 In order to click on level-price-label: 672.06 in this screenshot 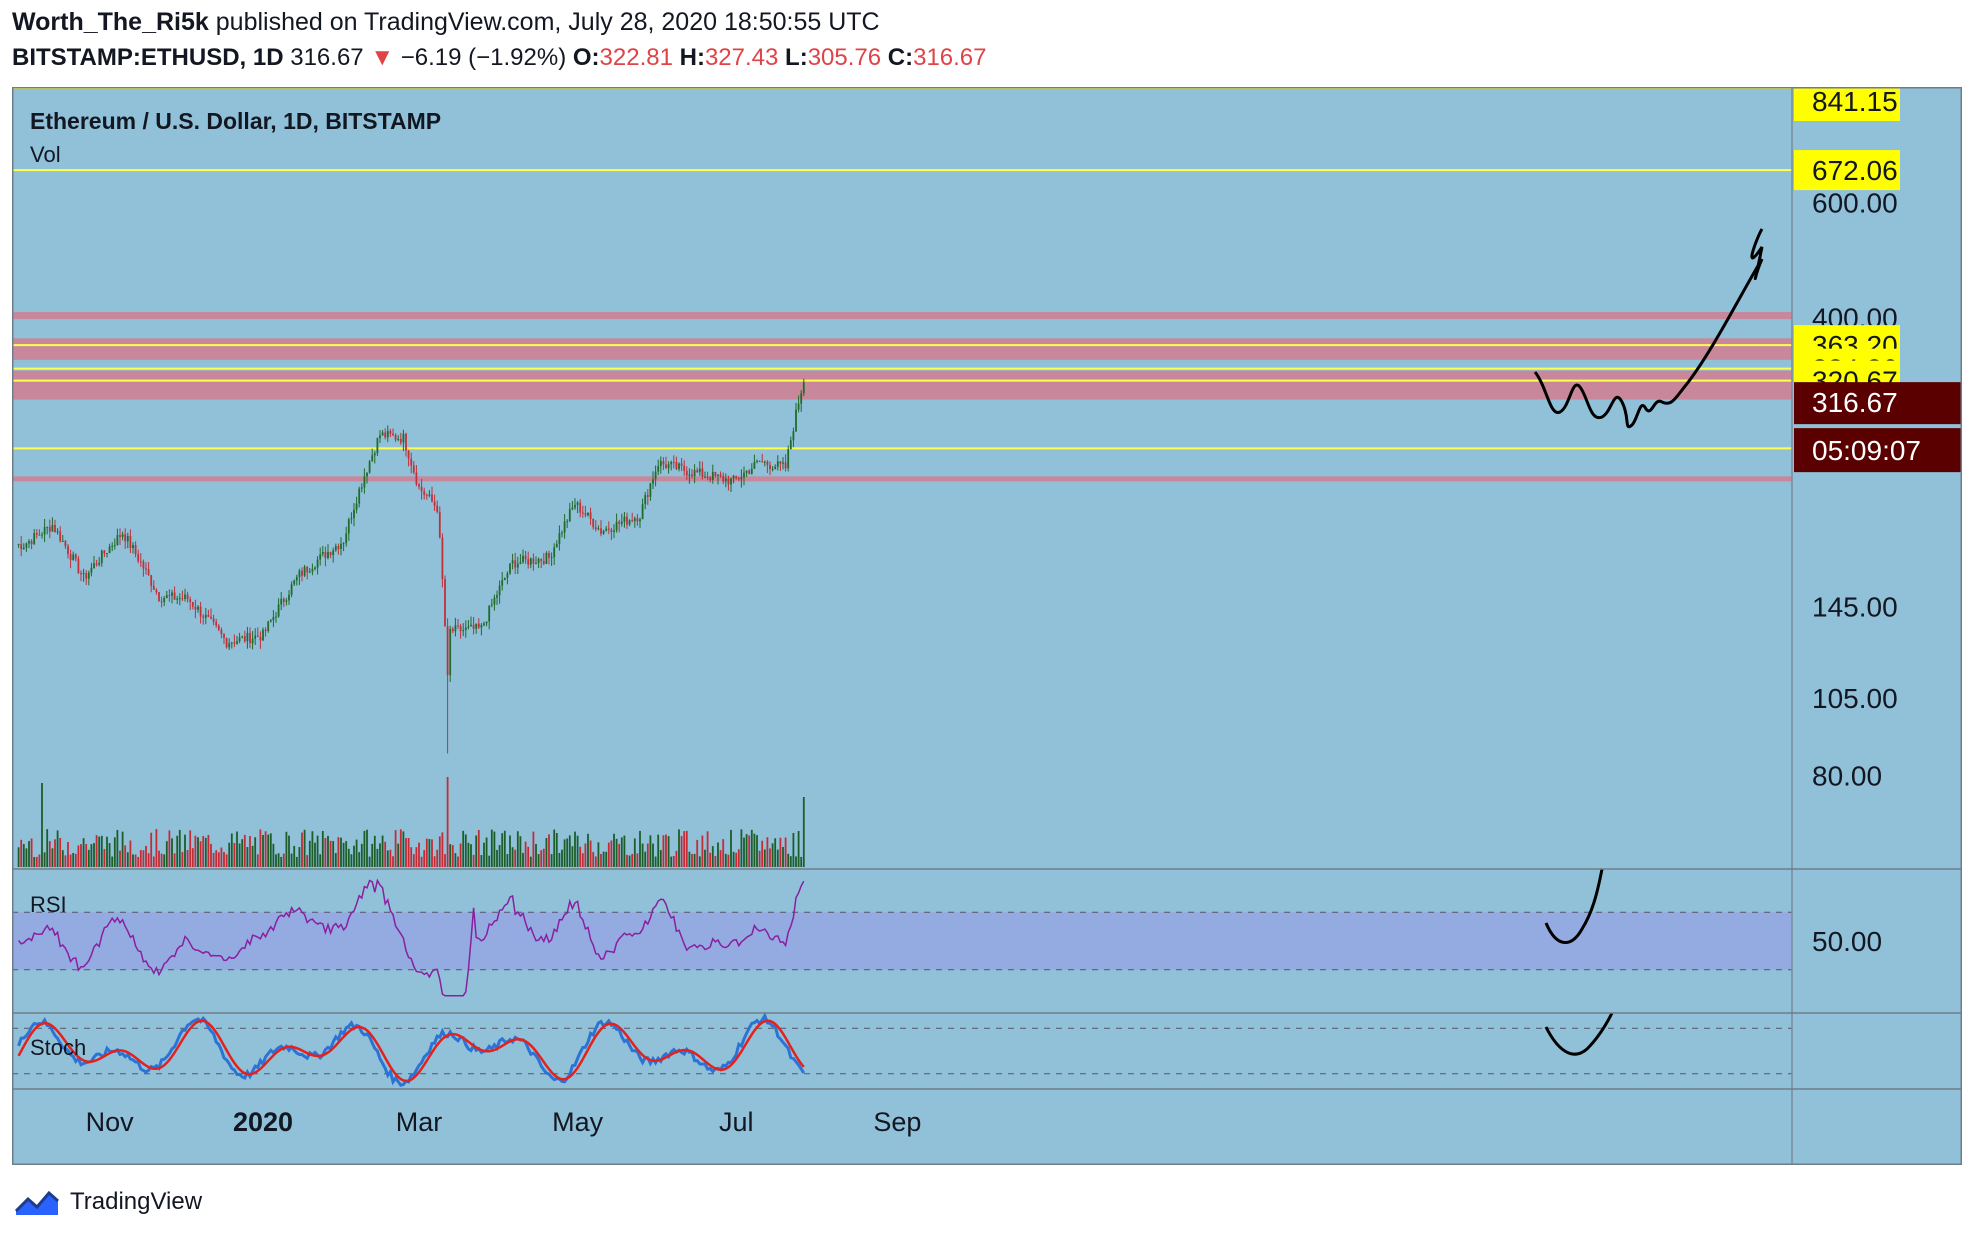, I will do `click(1855, 170)`.